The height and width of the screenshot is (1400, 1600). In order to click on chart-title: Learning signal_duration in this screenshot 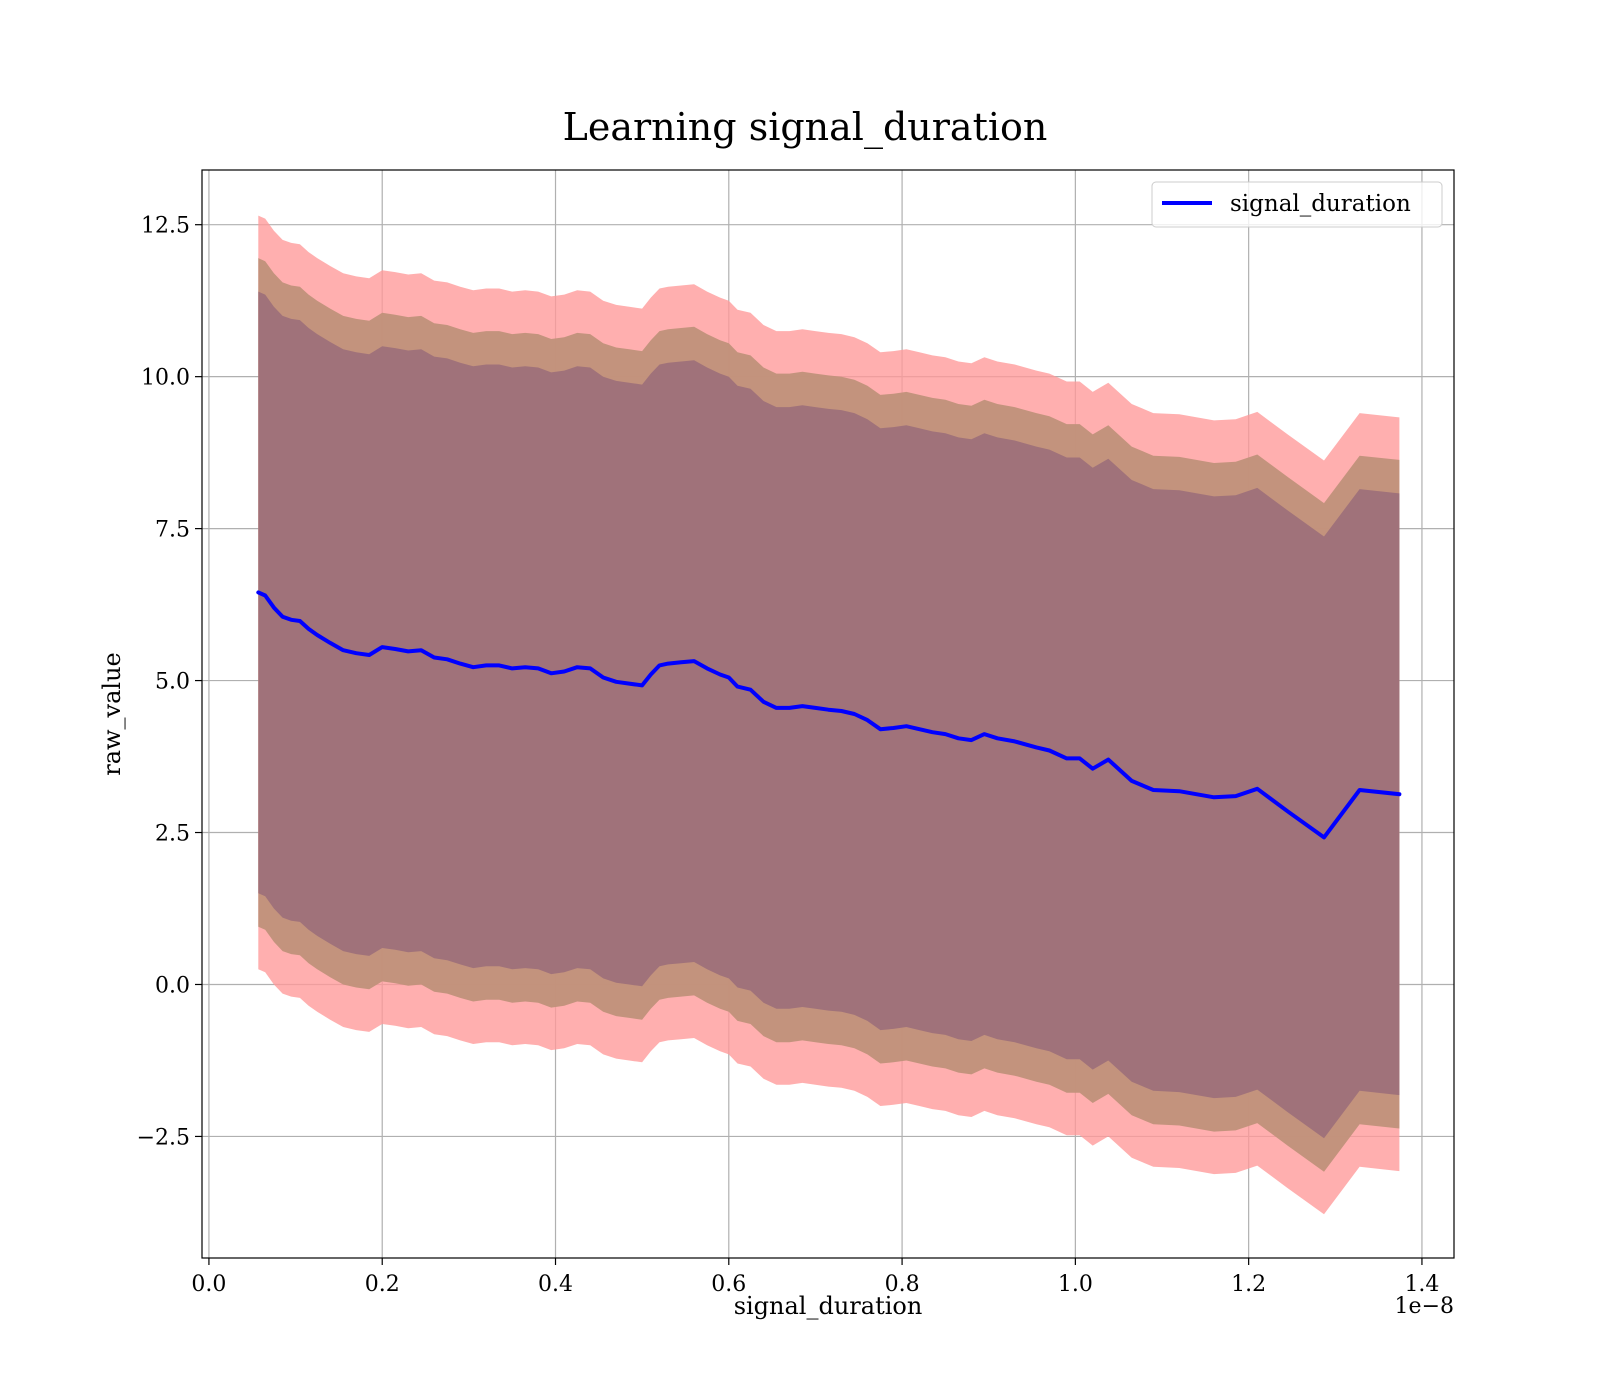, I will do `click(805, 127)`.